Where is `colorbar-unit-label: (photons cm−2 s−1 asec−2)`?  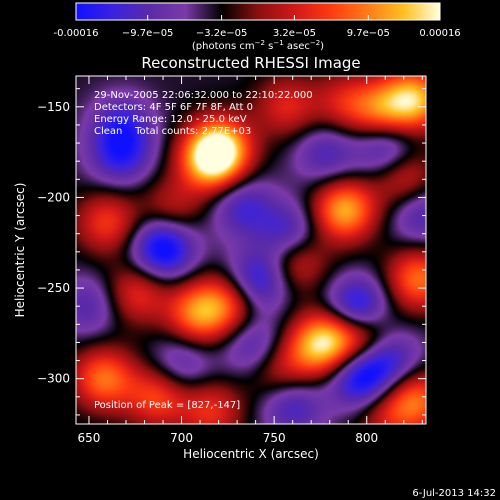
colorbar-unit-label: (photons cm−2 s−1 asec−2) is located at coordinates (258, 45).